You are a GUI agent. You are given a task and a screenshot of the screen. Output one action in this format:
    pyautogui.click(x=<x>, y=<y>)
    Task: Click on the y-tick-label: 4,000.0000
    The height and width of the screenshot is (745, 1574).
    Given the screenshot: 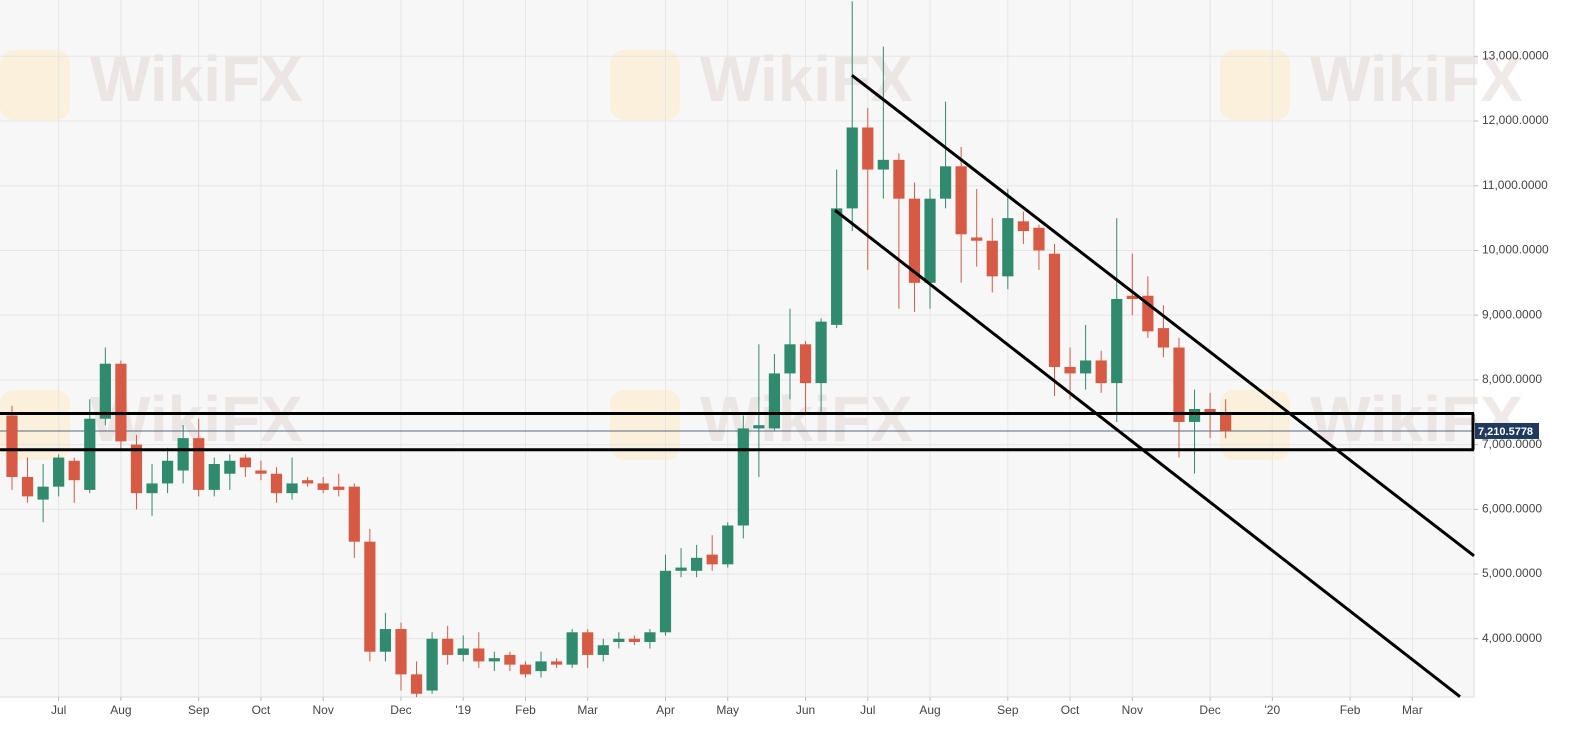 What is the action you would take?
    pyautogui.click(x=1512, y=638)
    